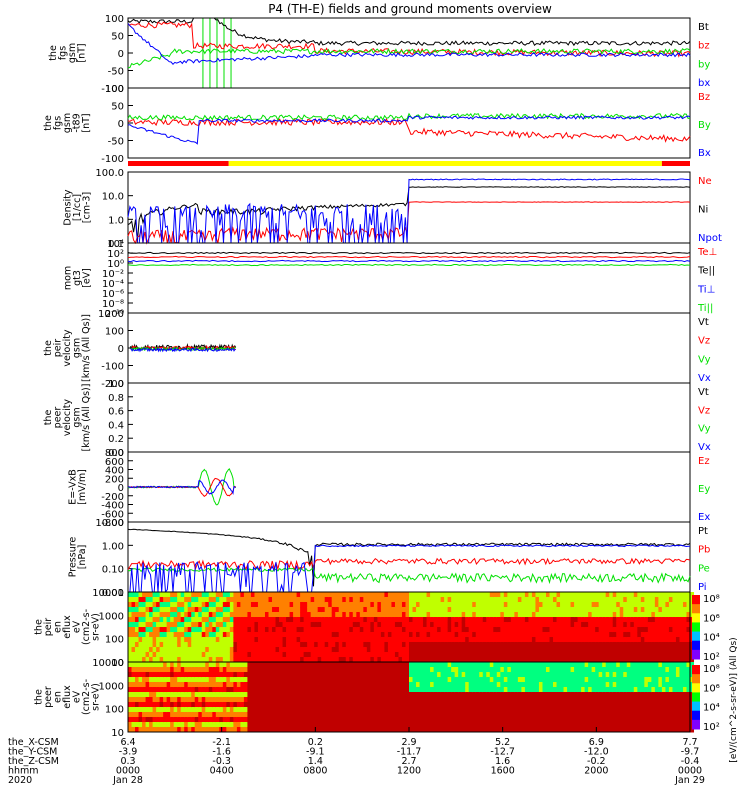 The width and height of the screenshot is (750, 800). Describe the element at coordinates (108, 593) in the screenshot. I see `y-tick-label: 10000` at that location.